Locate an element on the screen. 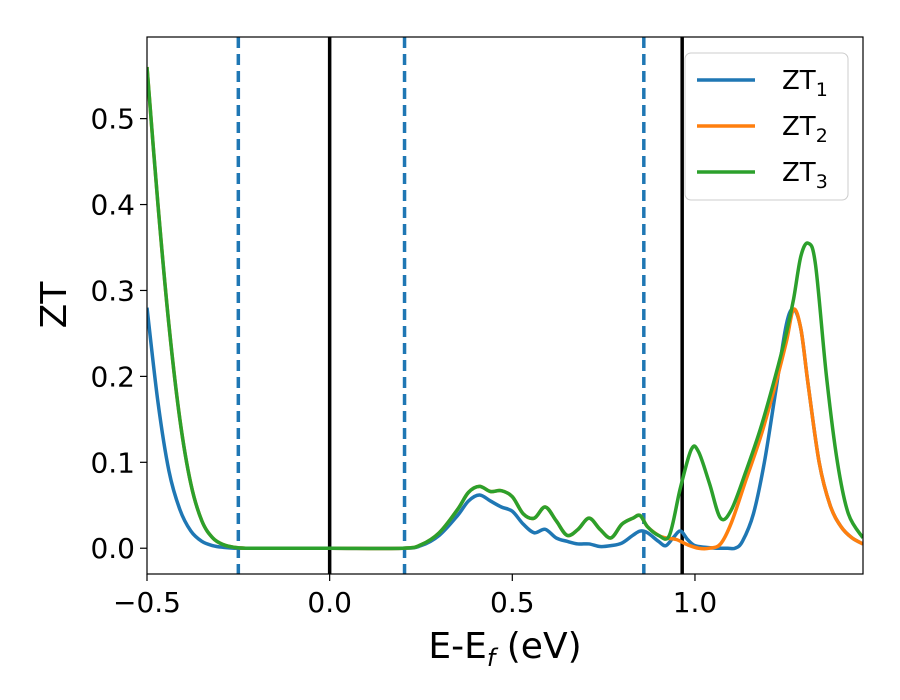 This screenshot has height=700, width=900. x-axis-label: E-Ef (eV) is located at coordinates (504, 649).